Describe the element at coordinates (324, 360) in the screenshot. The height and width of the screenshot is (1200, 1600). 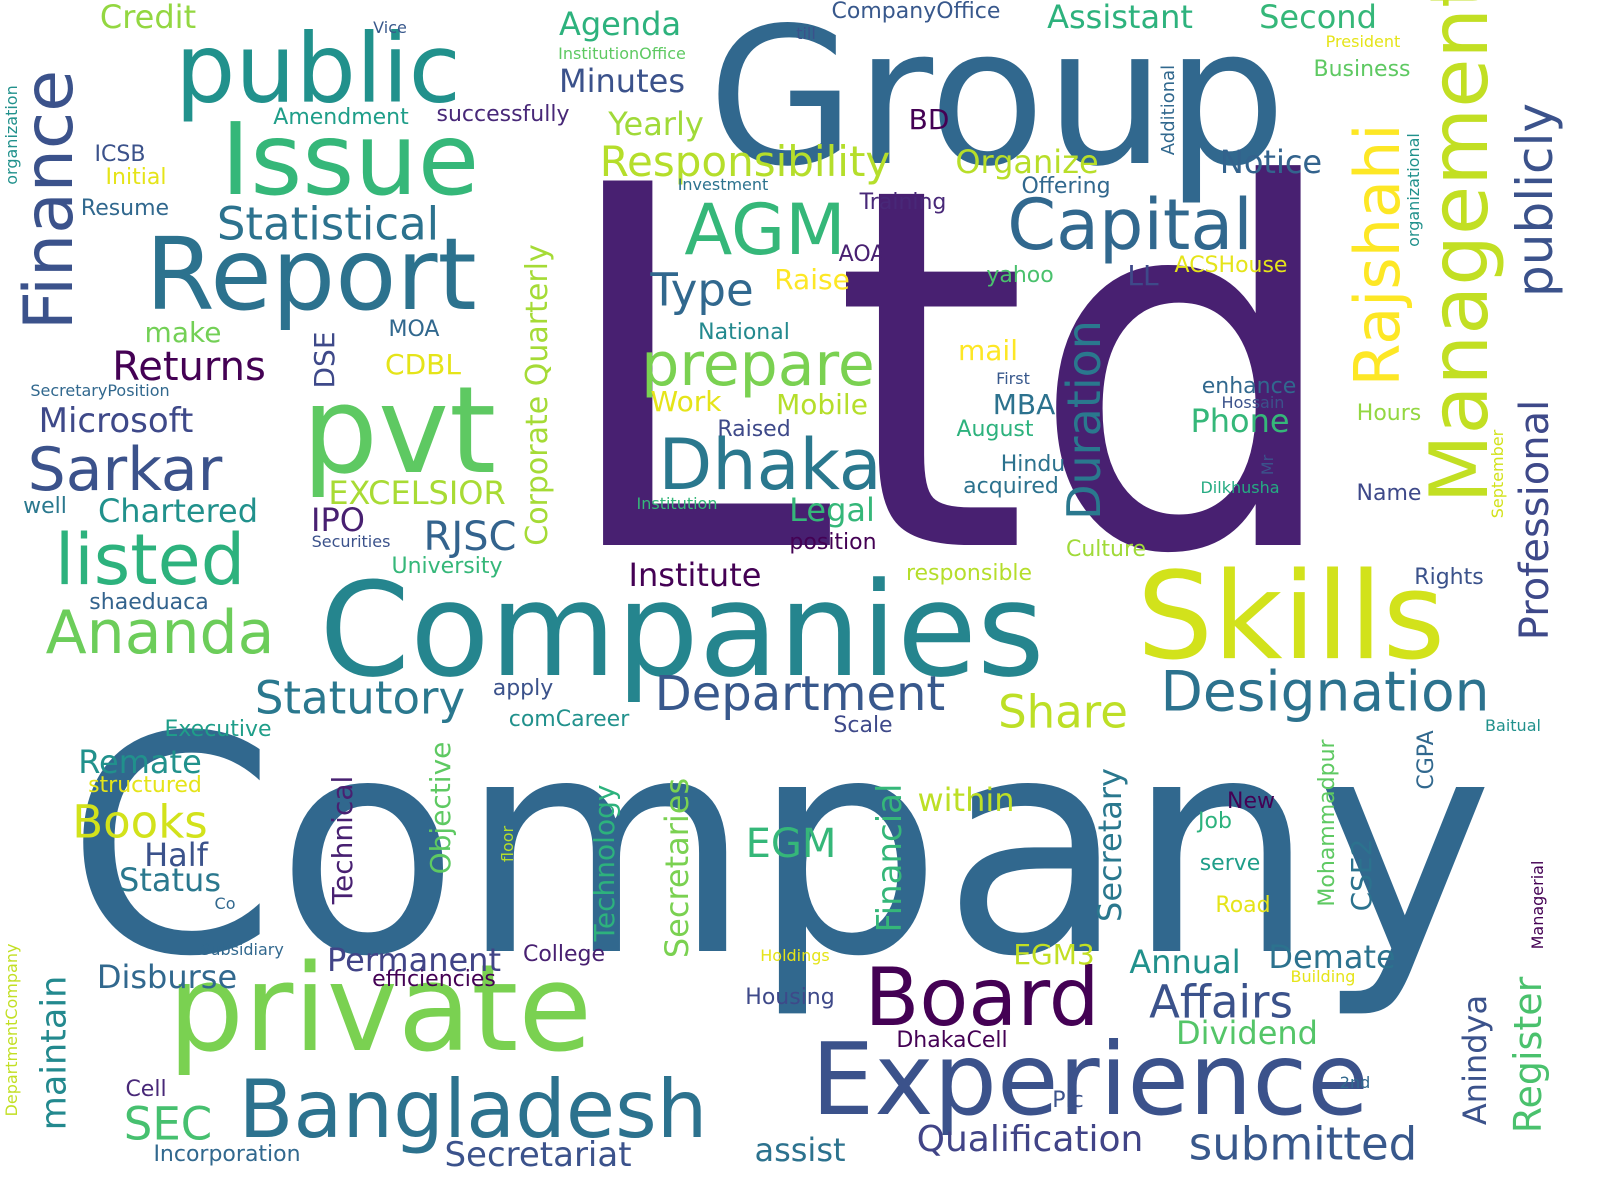
I see `word-dse: DSE` at that location.